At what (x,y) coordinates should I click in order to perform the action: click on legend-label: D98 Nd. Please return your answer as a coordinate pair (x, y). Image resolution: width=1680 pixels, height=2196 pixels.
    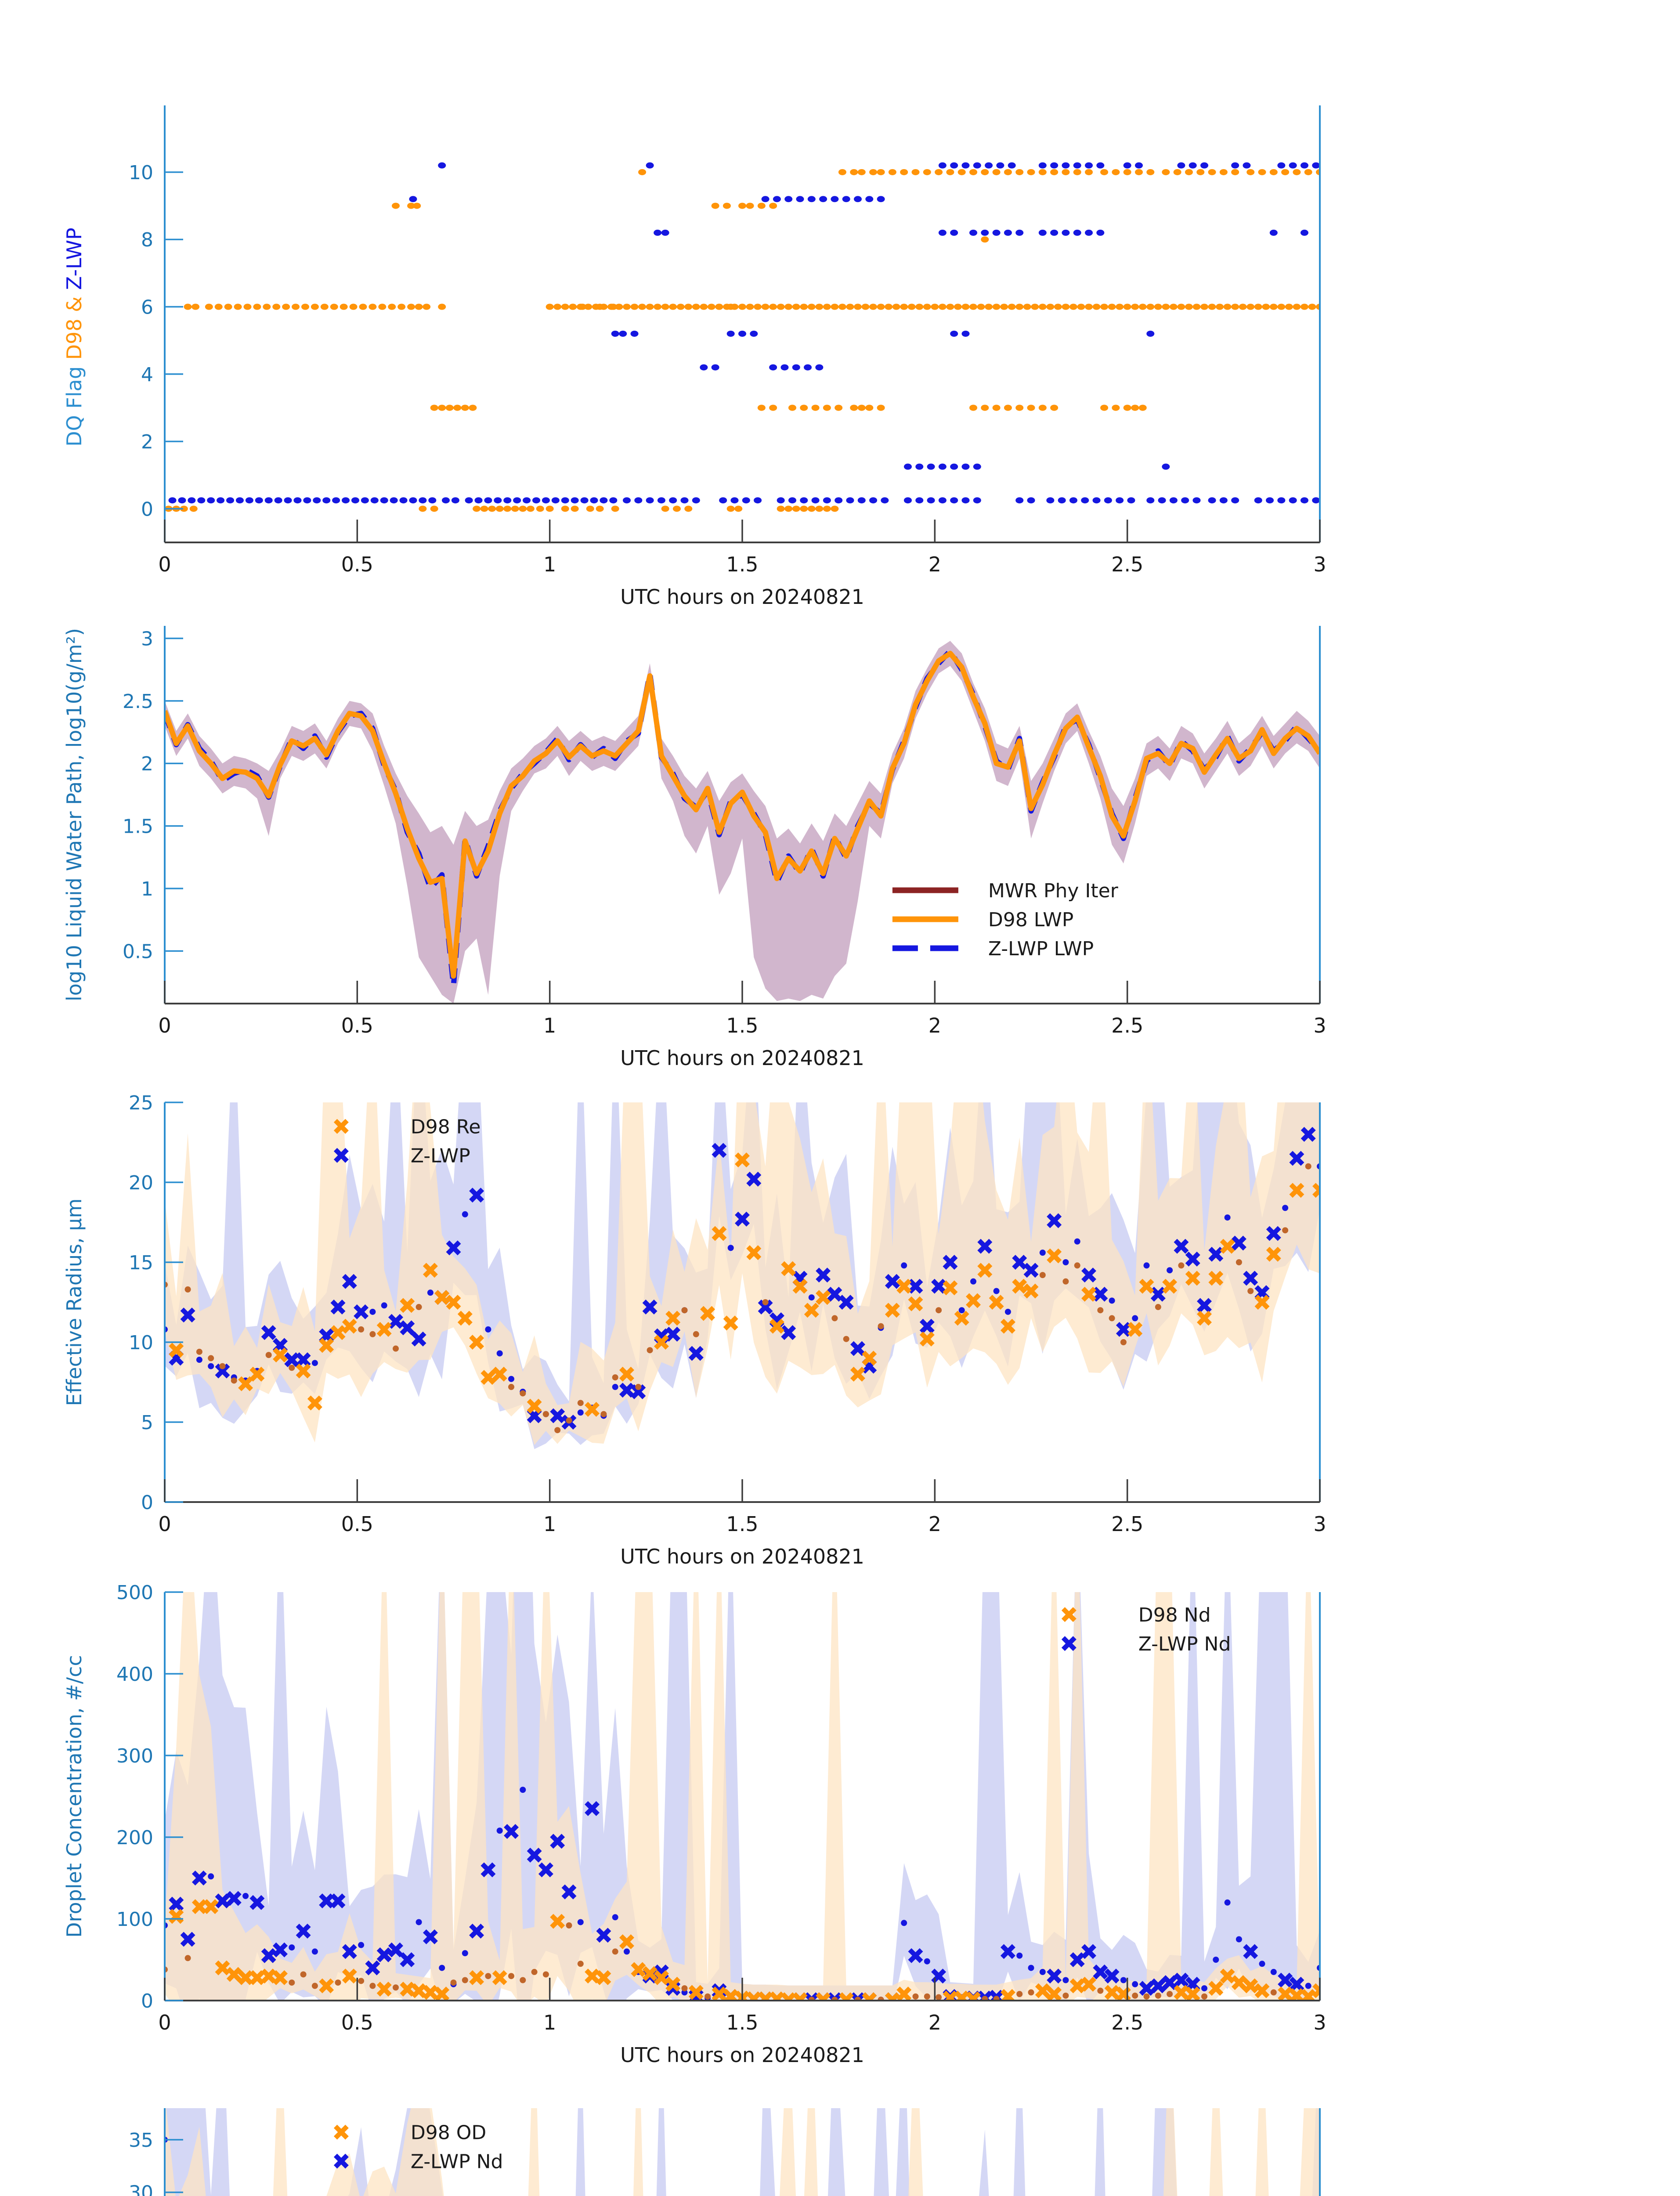
    Looking at the image, I should click on (1174, 1615).